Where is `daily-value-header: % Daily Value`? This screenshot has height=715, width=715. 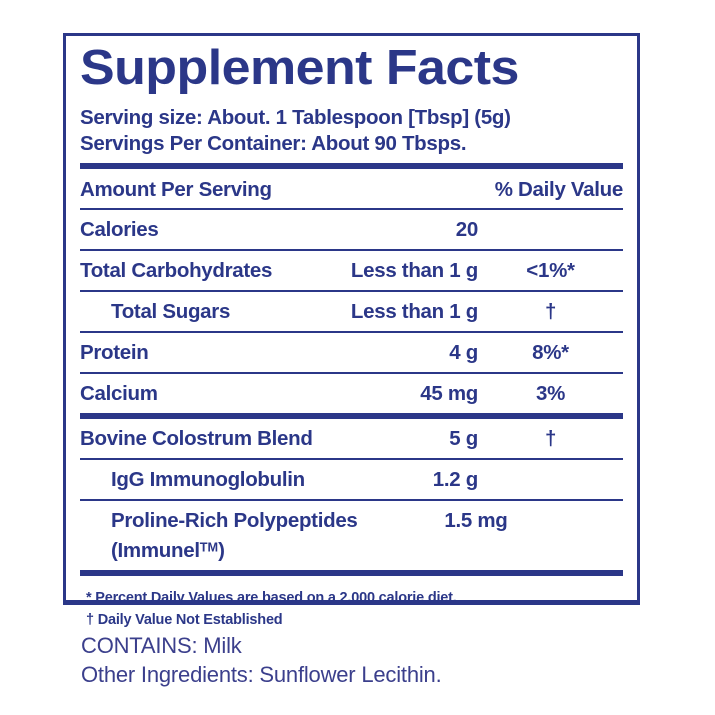 daily-value-header: % Daily Value is located at coordinates (559, 190).